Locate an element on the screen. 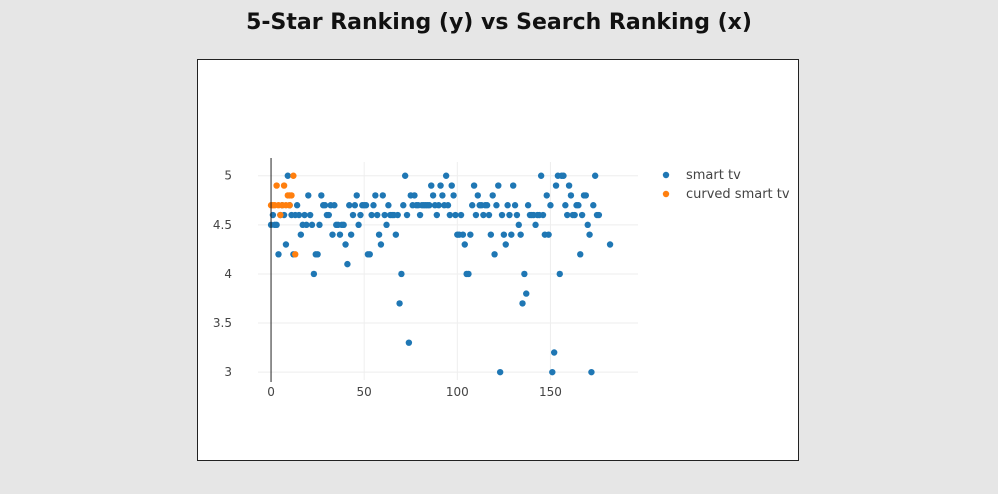 This screenshot has height=494, width=998. legend-label: smart tv is located at coordinates (713, 175).